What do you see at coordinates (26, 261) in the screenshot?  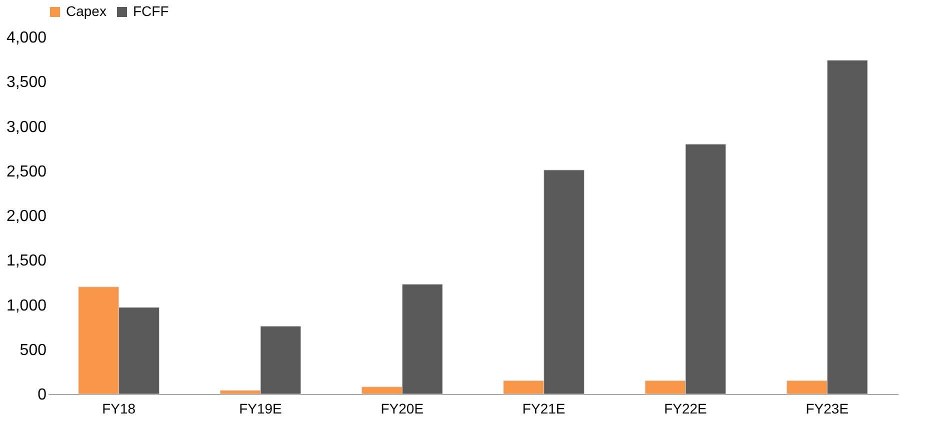 I see `y-tick-label: 1,500` at bounding box center [26, 261].